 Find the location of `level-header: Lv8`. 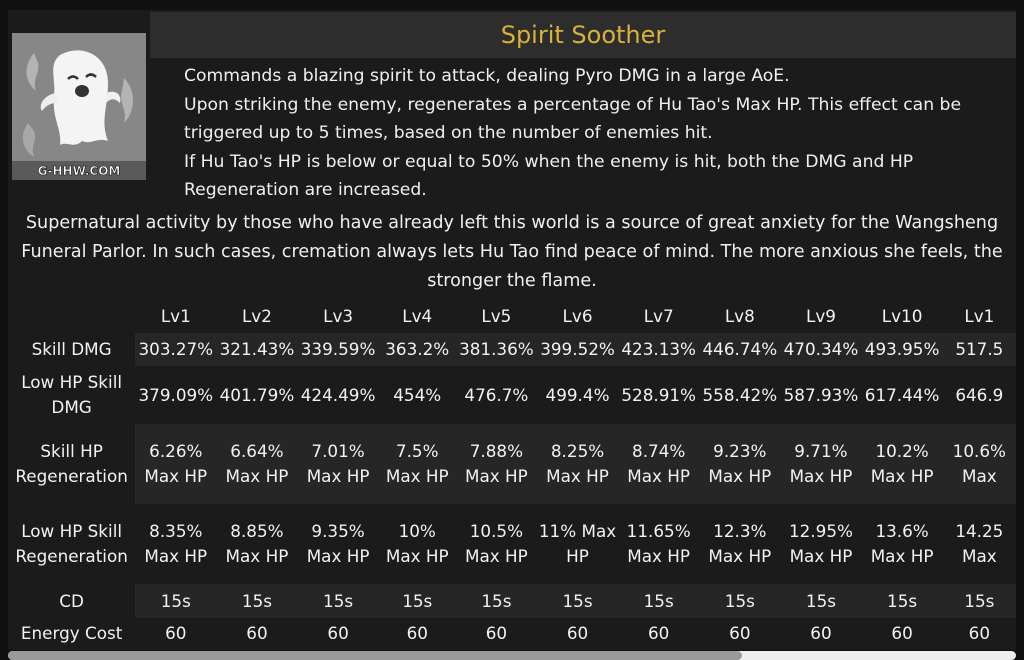

level-header: Lv8 is located at coordinates (740, 316).